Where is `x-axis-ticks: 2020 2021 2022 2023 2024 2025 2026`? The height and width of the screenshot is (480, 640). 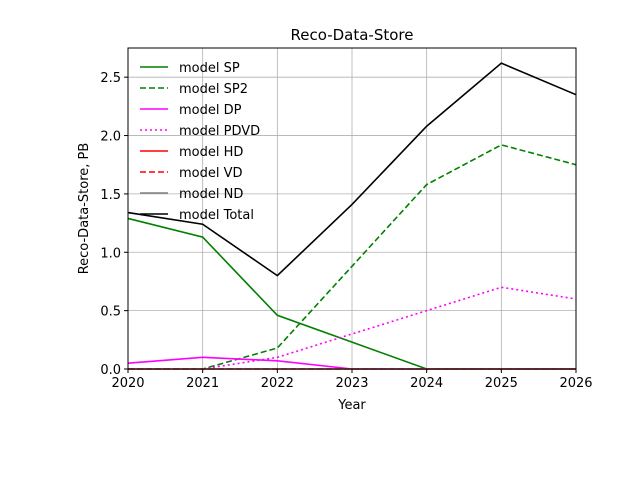
x-axis-ticks: 2020 2021 2022 2023 2024 2025 2026 is located at coordinates (352, 380).